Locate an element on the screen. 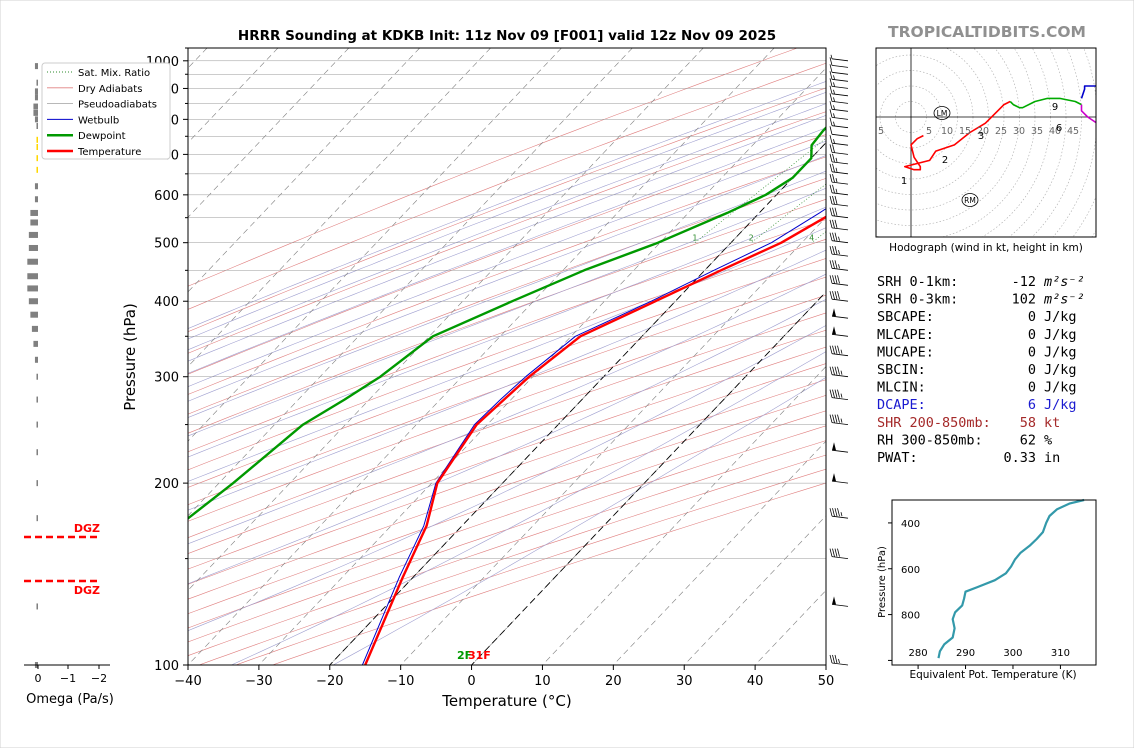 Image resolution: width=1134 pixels, height=748 pixels. surface-dewpoint-label: 2F is located at coordinates (464, 655).